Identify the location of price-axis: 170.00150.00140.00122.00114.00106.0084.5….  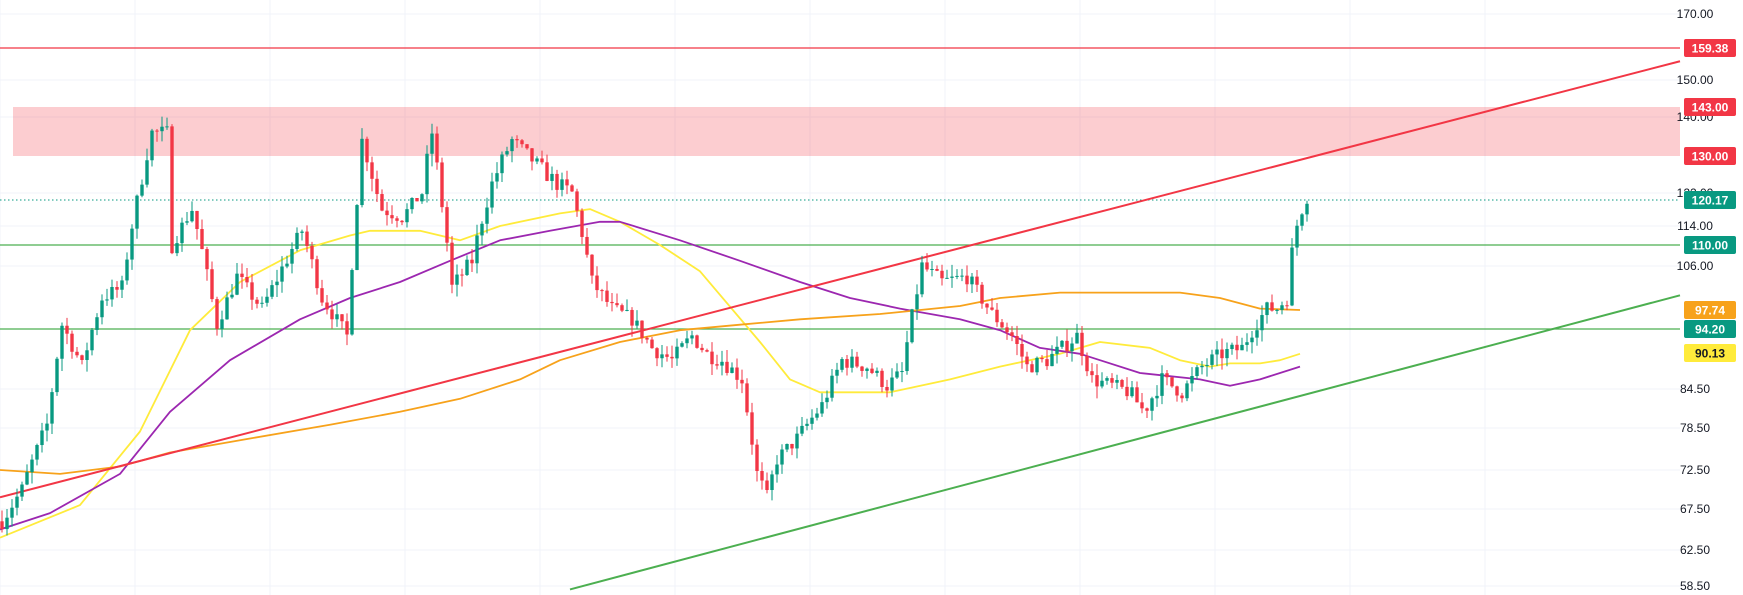
(1695, 300).